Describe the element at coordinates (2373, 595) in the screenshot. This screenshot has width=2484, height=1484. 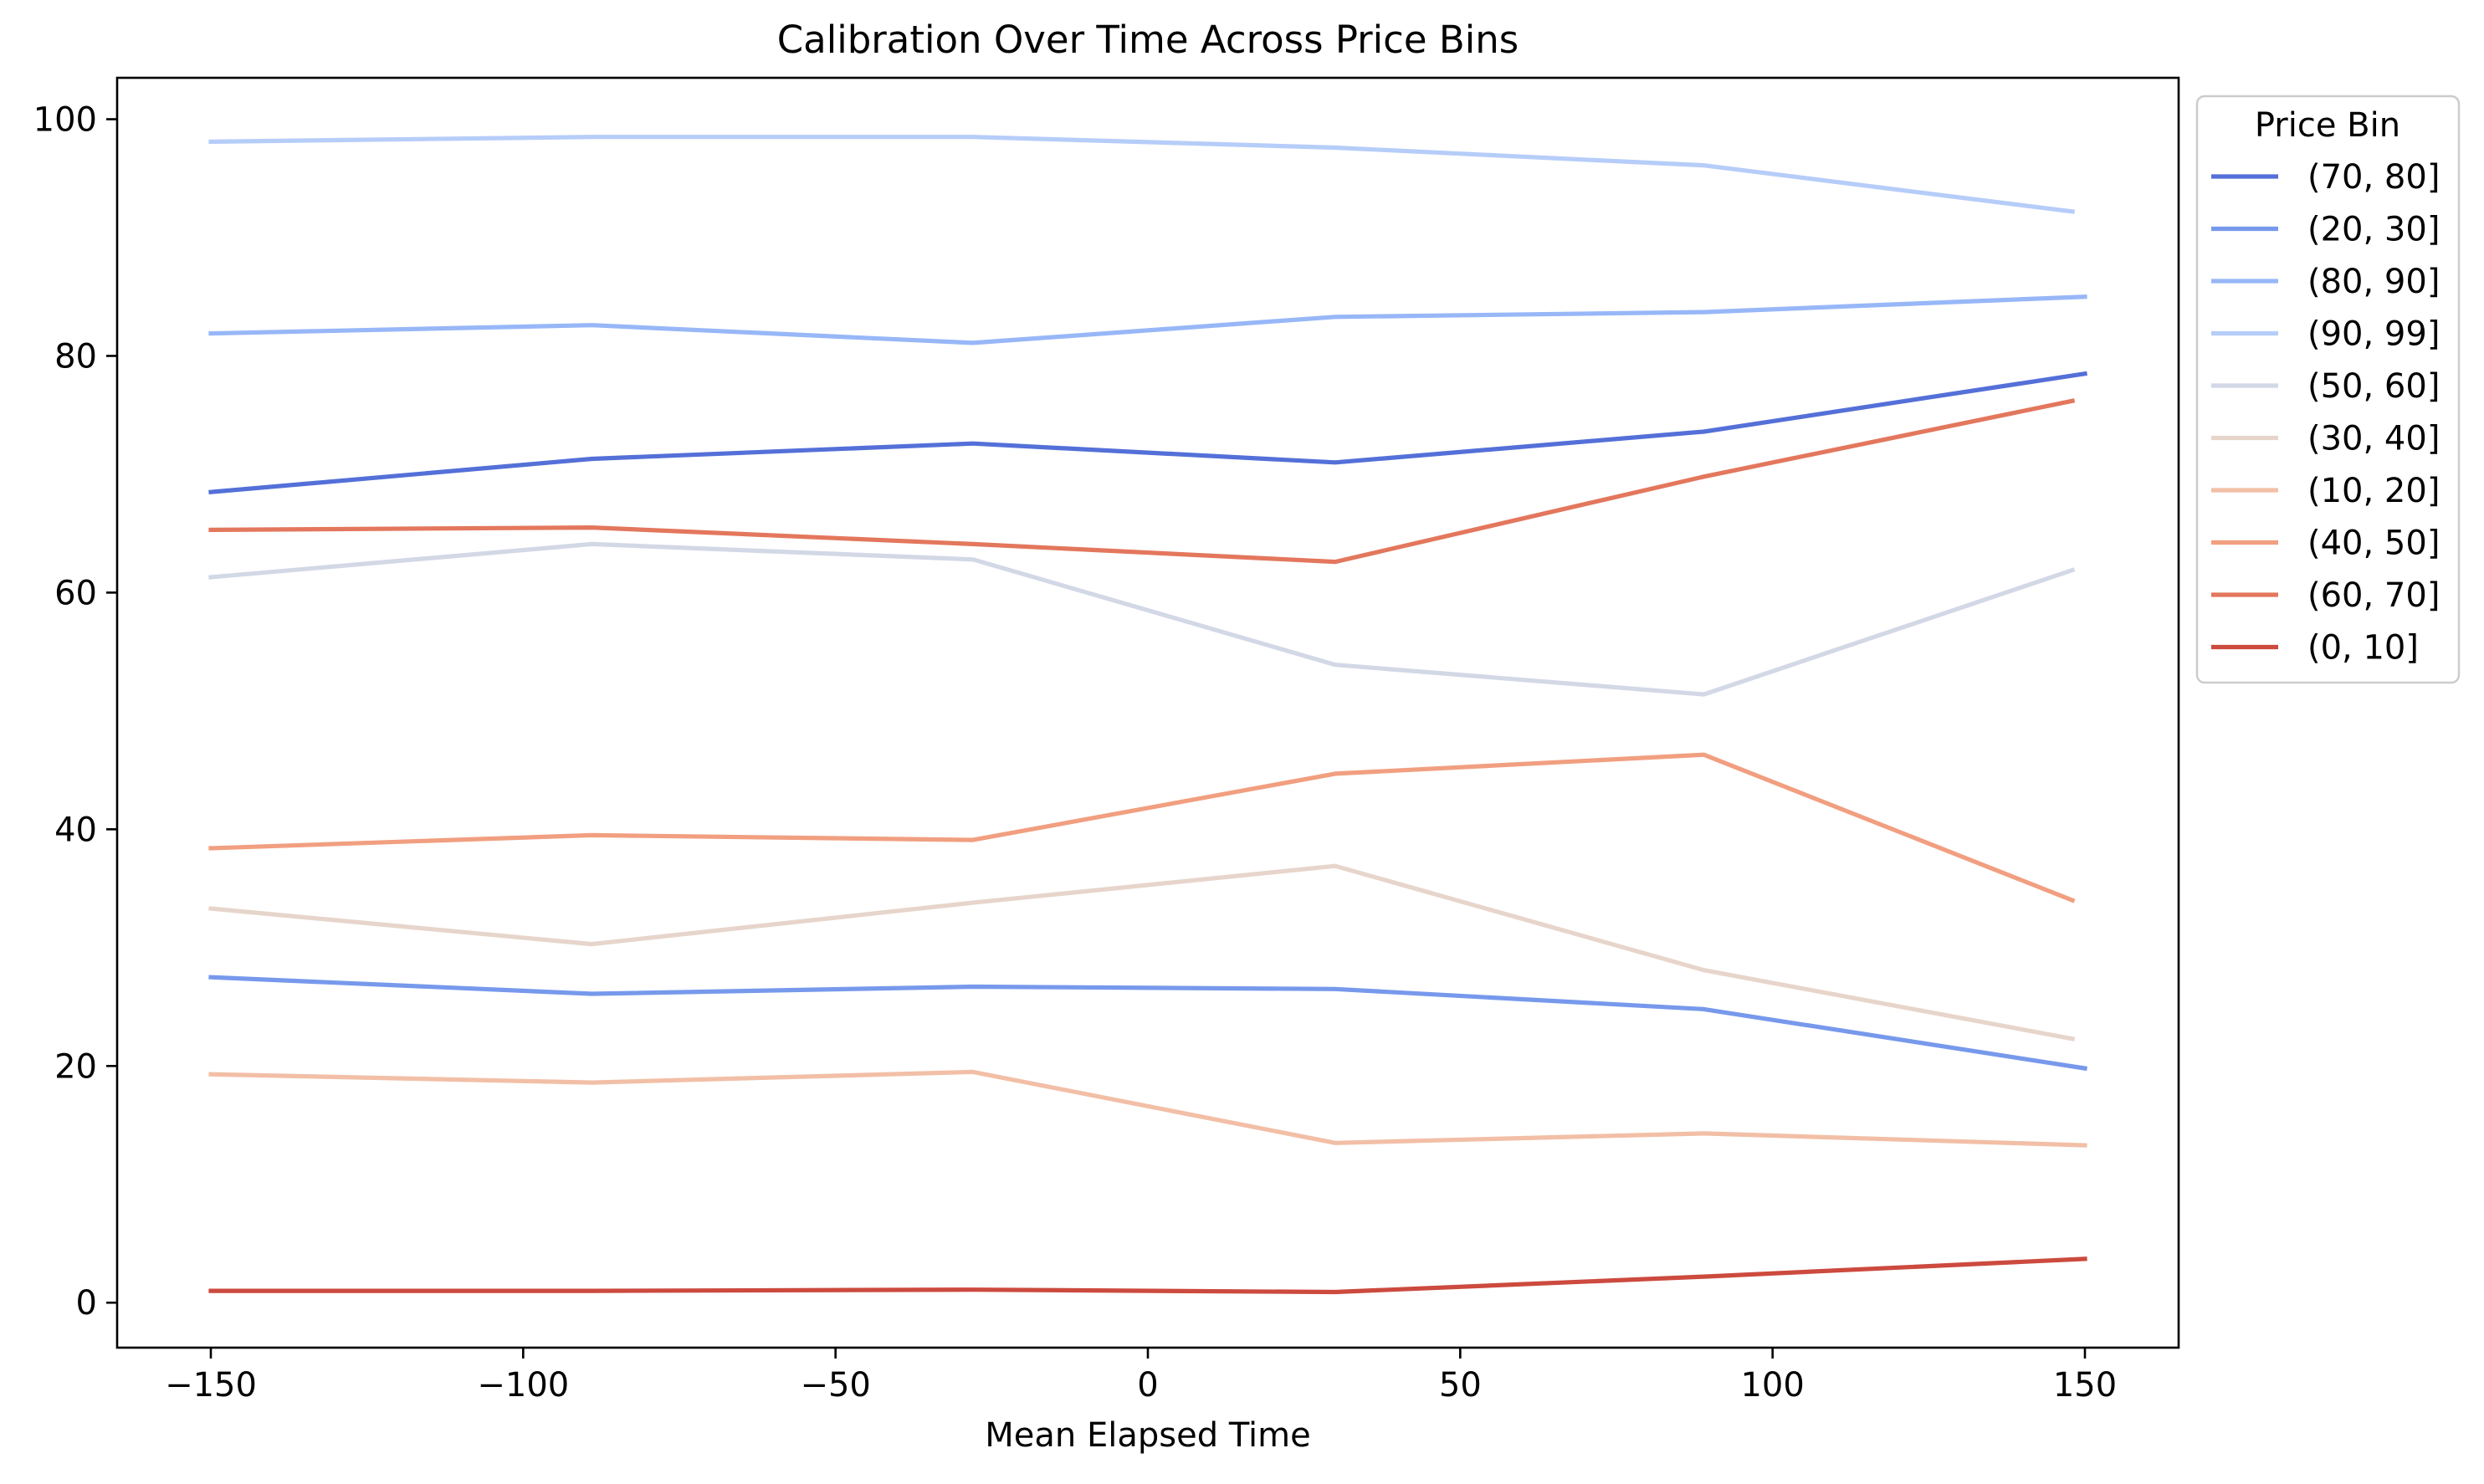
I see `legend-label-8: (60, 70]` at that location.